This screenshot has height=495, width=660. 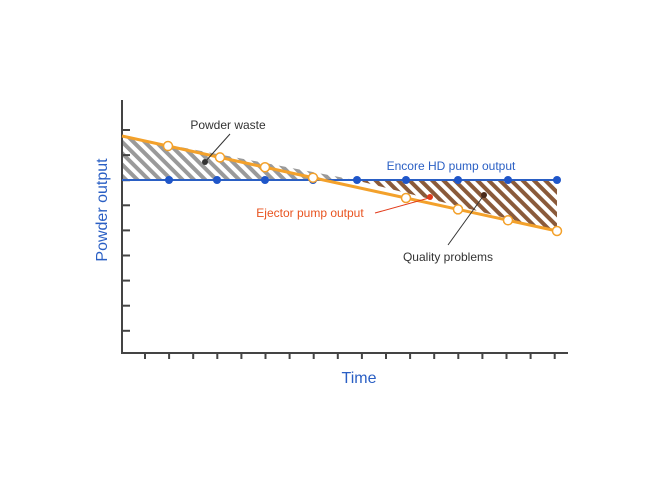 What do you see at coordinates (310, 213) in the screenshot?
I see `annotation: Ejector pump output` at bounding box center [310, 213].